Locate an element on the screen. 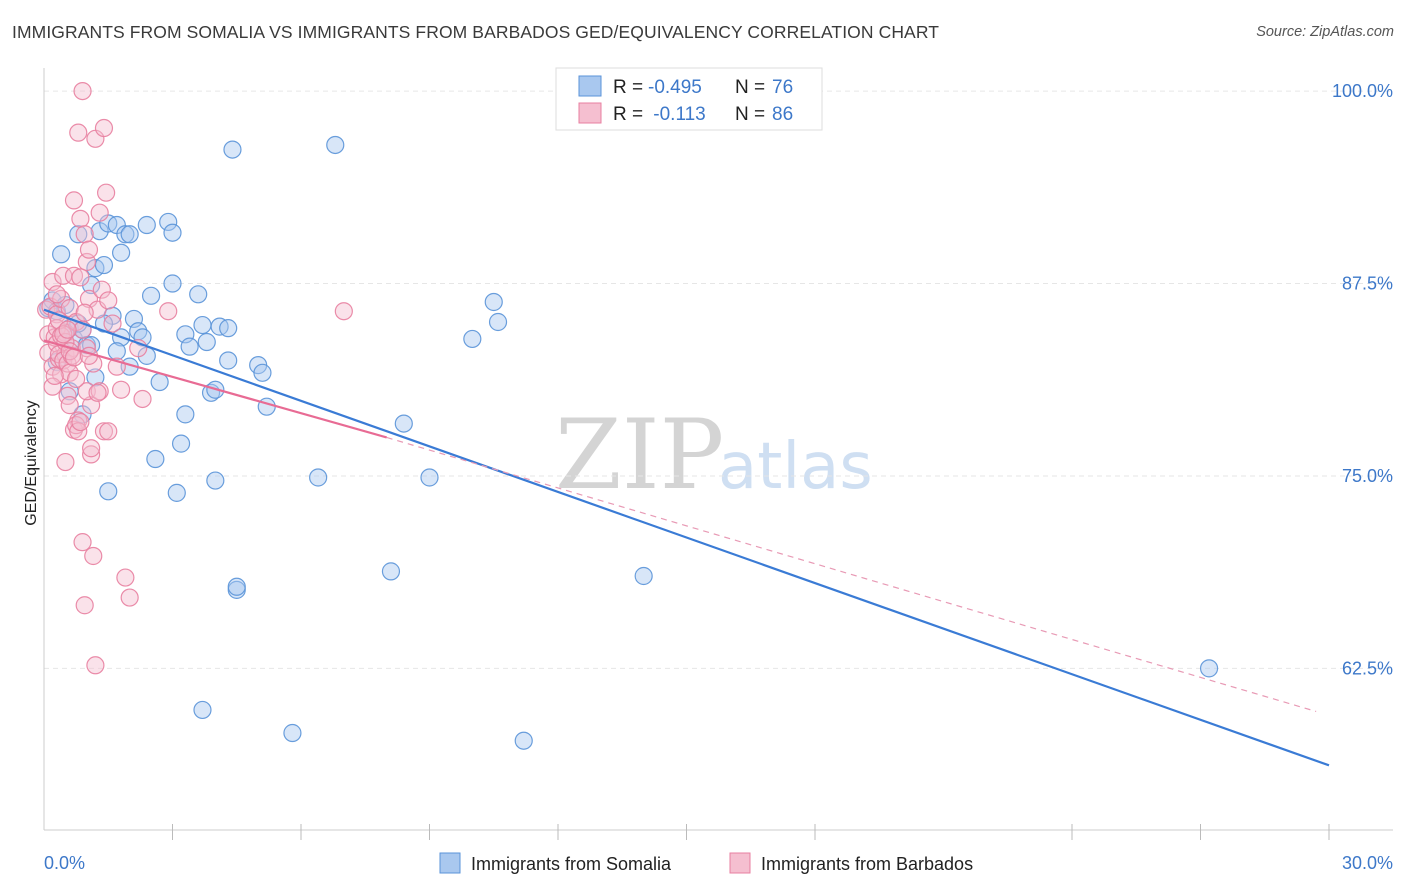  bottom-legend-label-barbados: Immigrants from Barbados is located at coordinates (867, 864).